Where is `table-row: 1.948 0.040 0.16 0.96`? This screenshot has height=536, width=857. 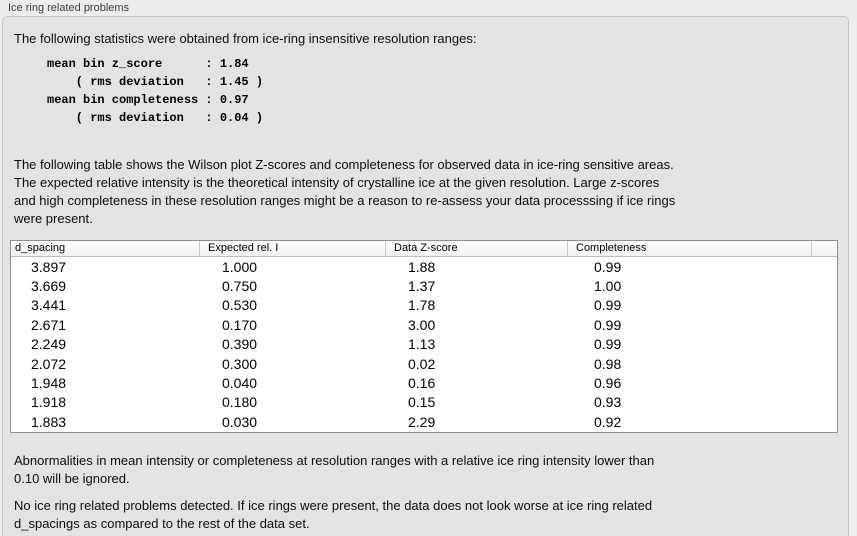
table-row: 1.948 0.040 0.16 0.96 is located at coordinates (424, 382).